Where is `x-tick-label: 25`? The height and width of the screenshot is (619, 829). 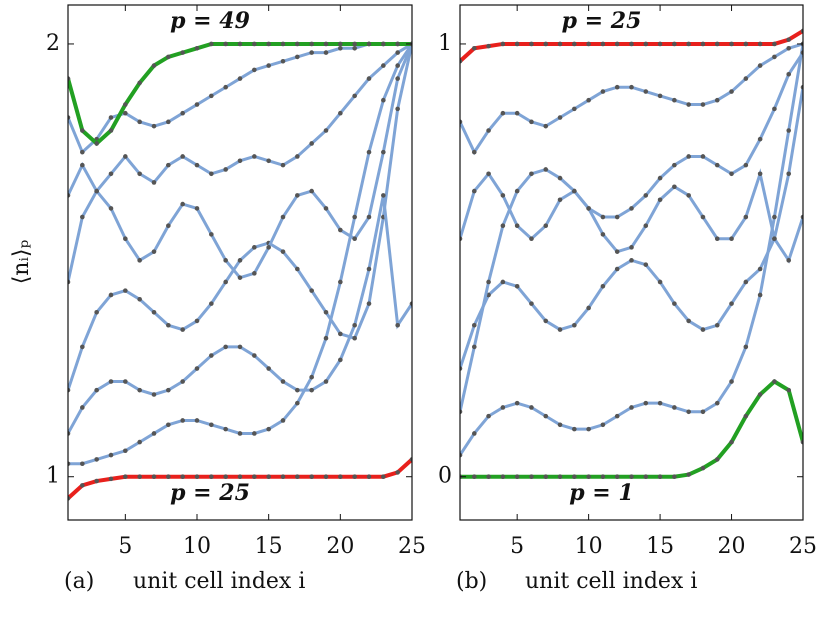
x-tick-label: 25 is located at coordinates (803, 546).